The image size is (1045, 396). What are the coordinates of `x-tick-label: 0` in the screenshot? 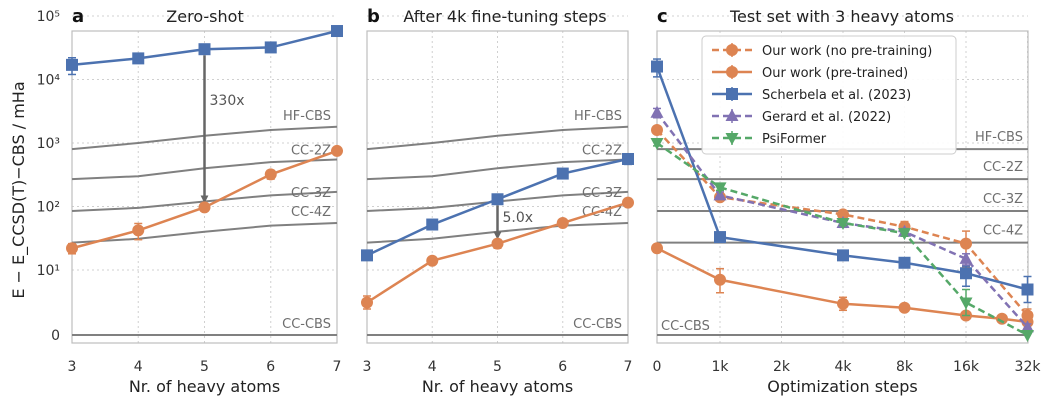 It's located at (657, 367).